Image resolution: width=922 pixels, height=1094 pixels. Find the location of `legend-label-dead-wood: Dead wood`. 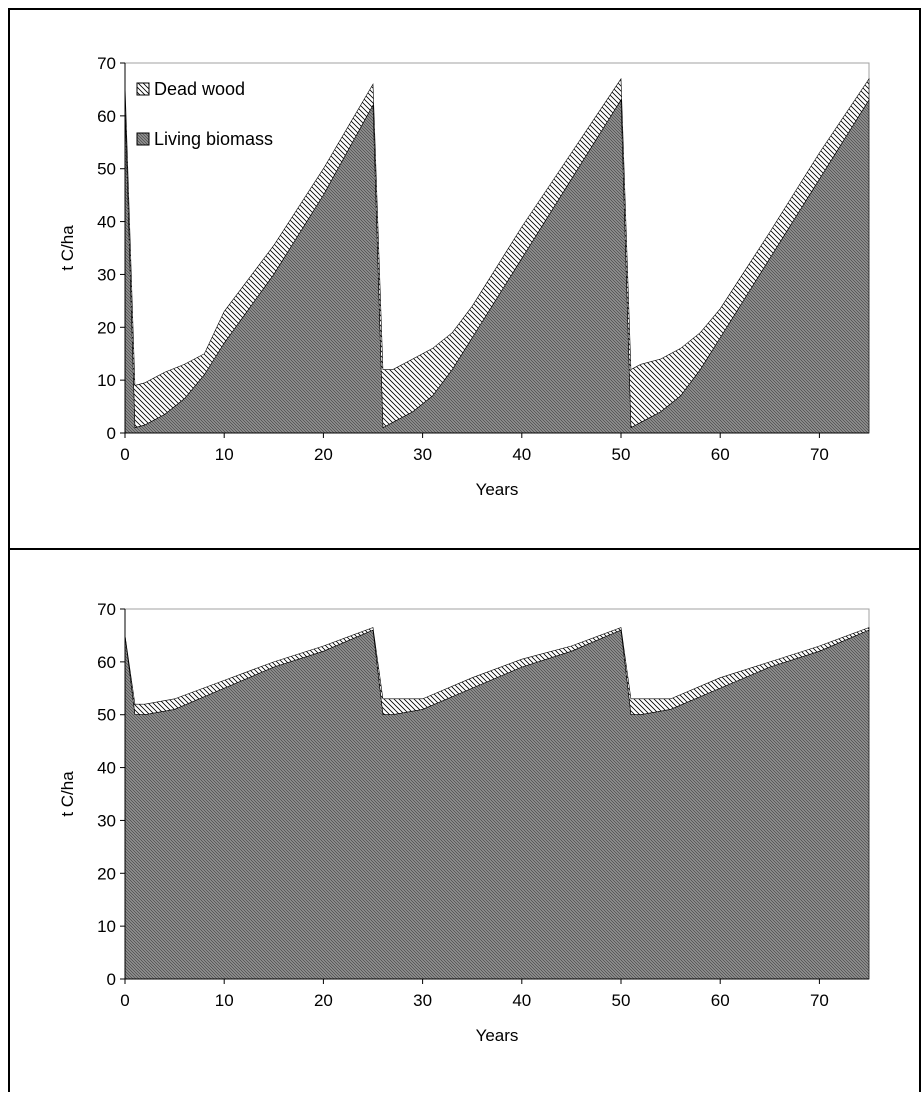

legend-label-dead-wood: Dead wood is located at coordinates (199, 89).